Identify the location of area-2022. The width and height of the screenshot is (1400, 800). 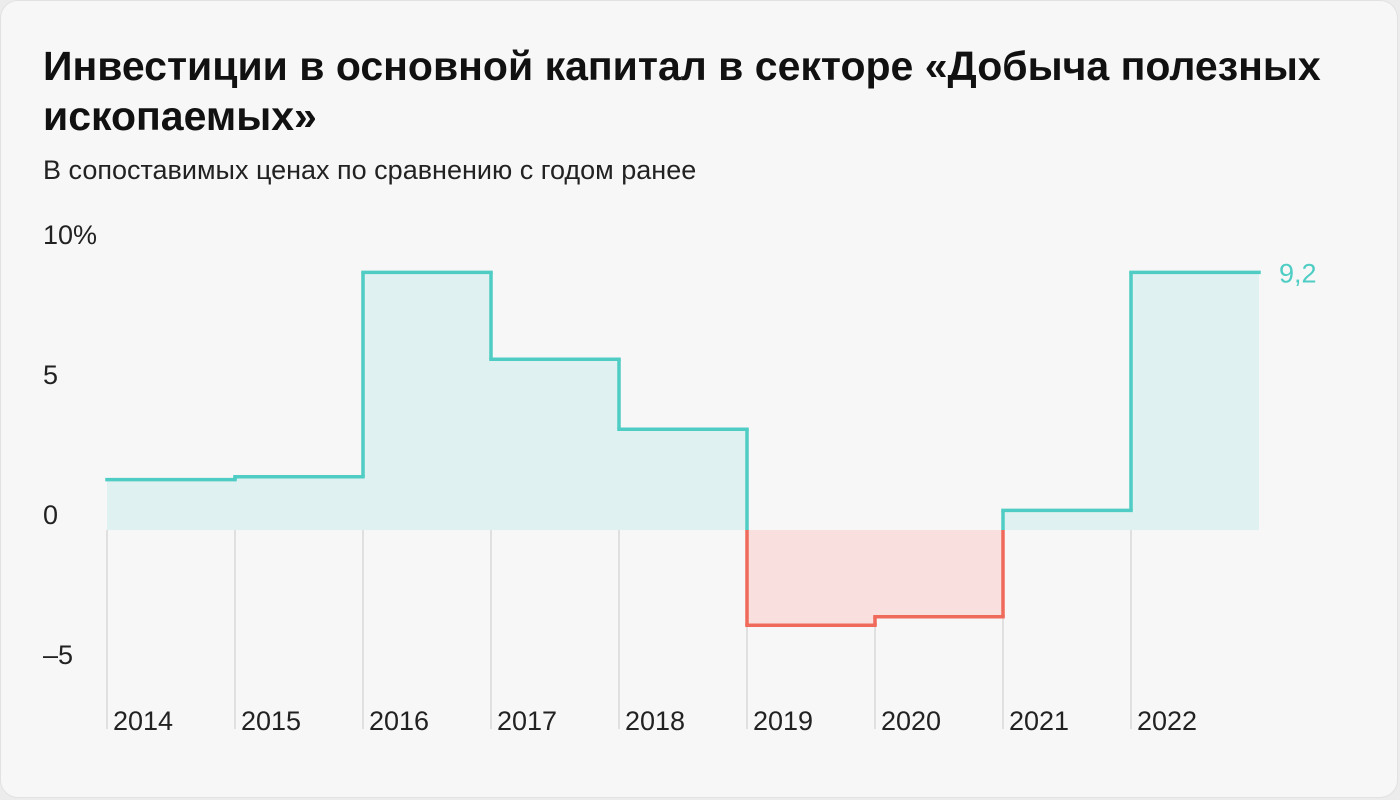
(1195, 401).